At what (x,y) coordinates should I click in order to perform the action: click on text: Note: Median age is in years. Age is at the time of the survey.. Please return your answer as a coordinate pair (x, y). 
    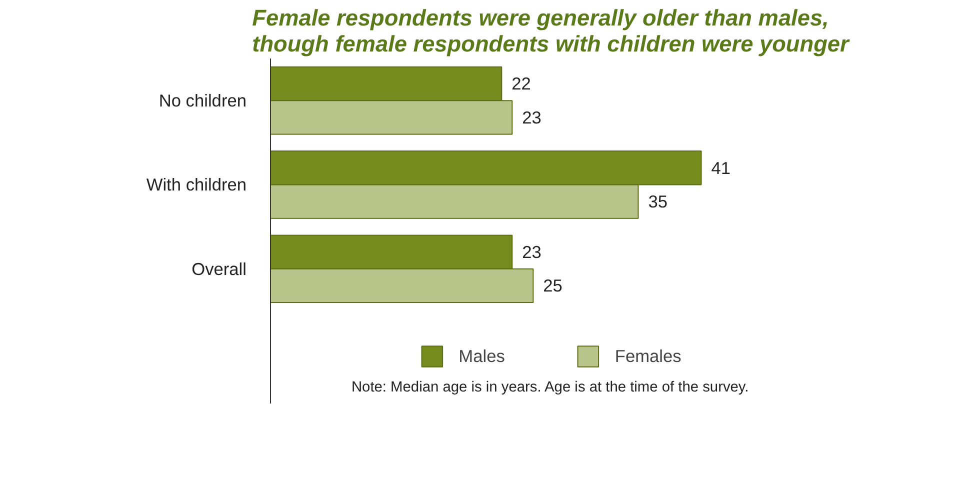
    Looking at the image, I should click on (550, 388).